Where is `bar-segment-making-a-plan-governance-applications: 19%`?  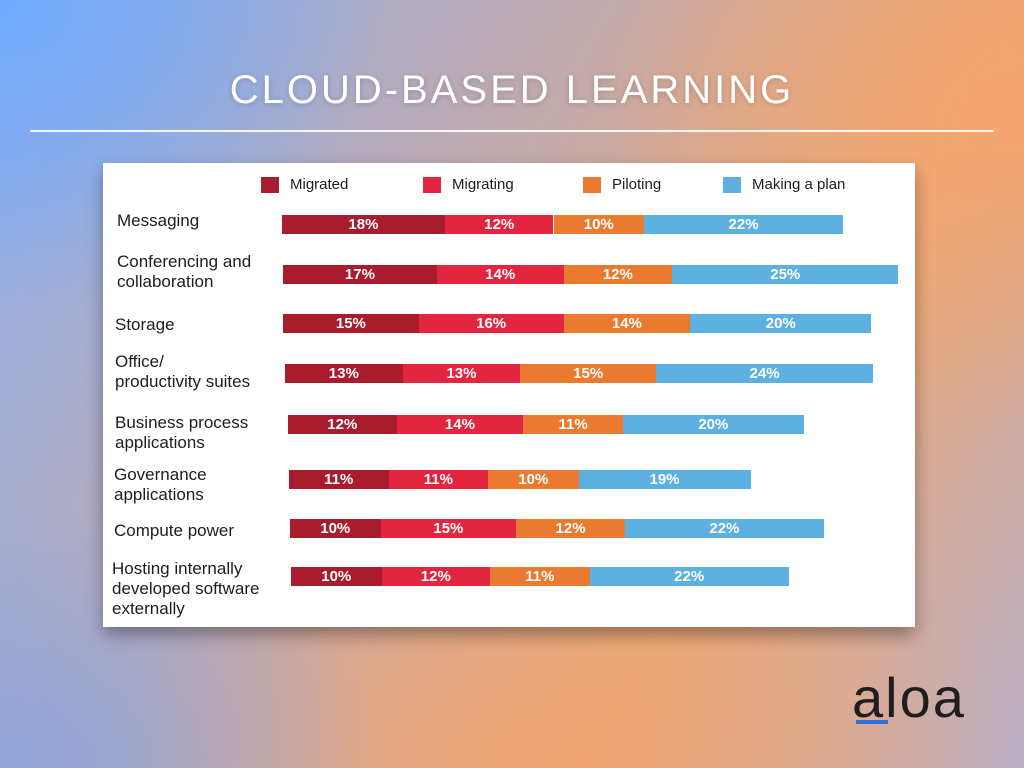
bar-segment-making-a-plan-governance-applications: 19% is located at coordinates (664, 479).